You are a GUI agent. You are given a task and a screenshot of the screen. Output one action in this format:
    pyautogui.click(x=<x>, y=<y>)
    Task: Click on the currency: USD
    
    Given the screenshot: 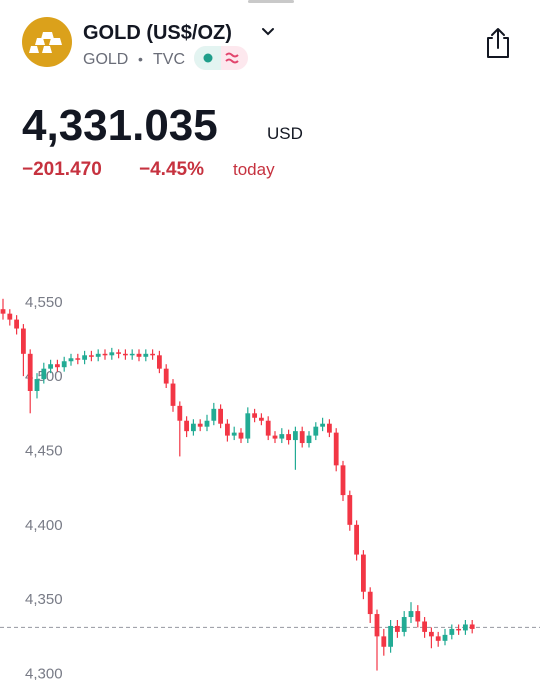 What is the action you would take?
    pyautogui.click(x=285, y=133)
    